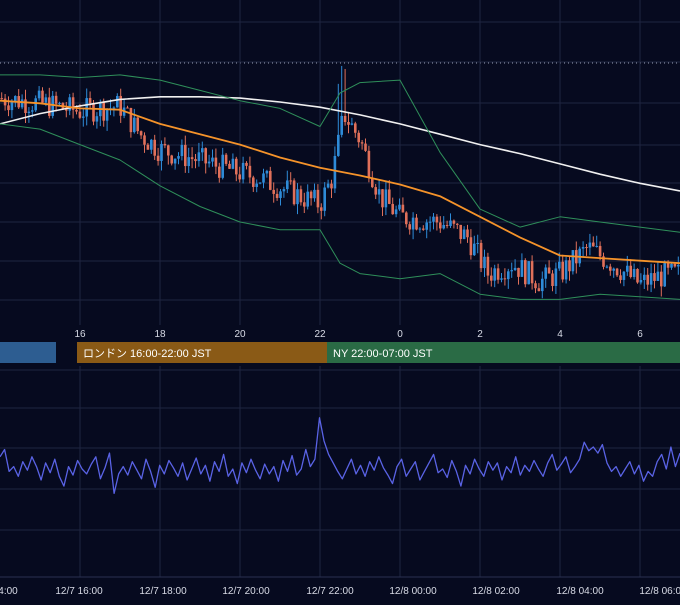 Image resolution: width=680 pixels, height=605 pixels. What do you see at coordinates (160, 334) in the screenshot?
I see `x-tick-label: 18` at bounding box center [160, 334].